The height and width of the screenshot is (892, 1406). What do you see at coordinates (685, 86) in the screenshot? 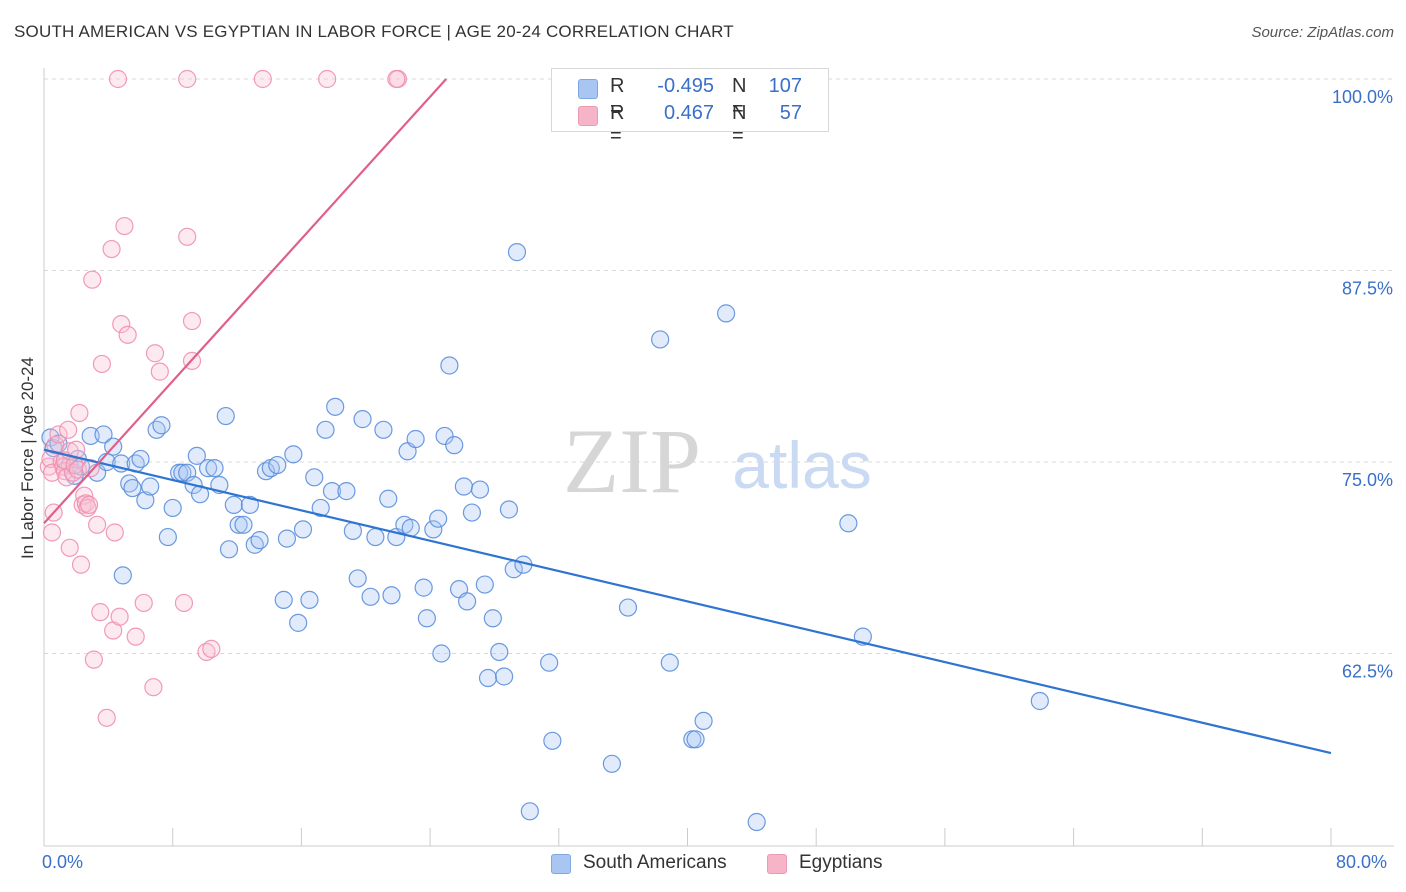
I see `legend-r-value: -0.495` at bounding box center [685, 86].